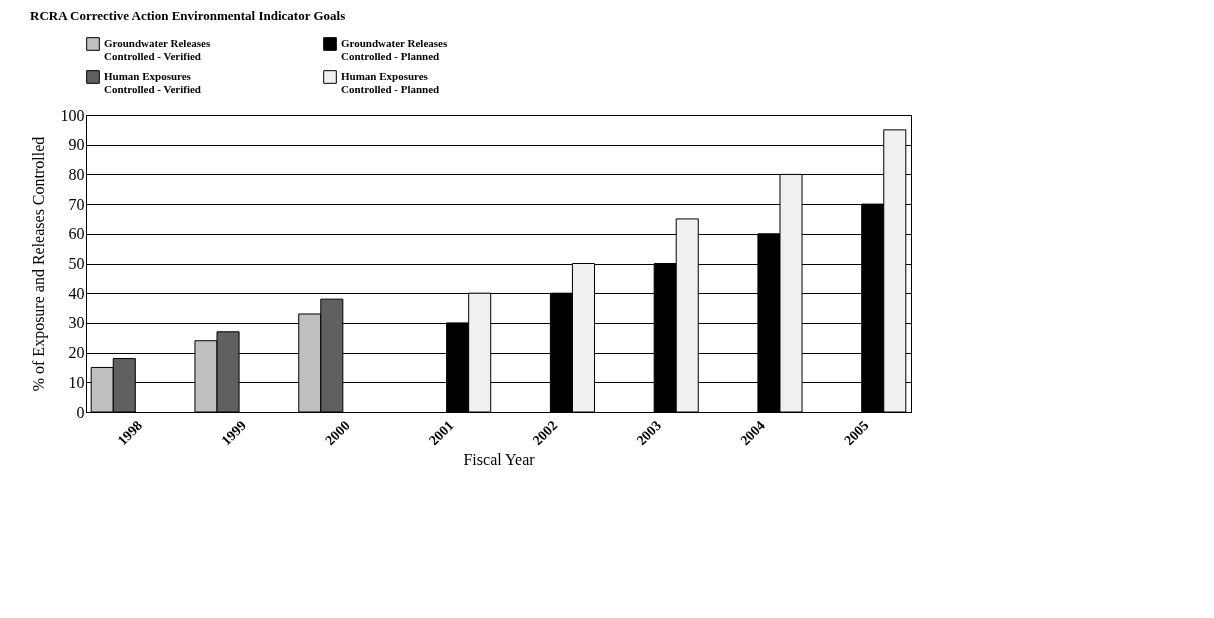 This screenshot has width=1214, height=618. What do you see at coordinates (188, 15) in the screenshot?
I see `chart-title: RCRA Corrective Action Environmental Indicator Goals` at bounding box center [188, 15].